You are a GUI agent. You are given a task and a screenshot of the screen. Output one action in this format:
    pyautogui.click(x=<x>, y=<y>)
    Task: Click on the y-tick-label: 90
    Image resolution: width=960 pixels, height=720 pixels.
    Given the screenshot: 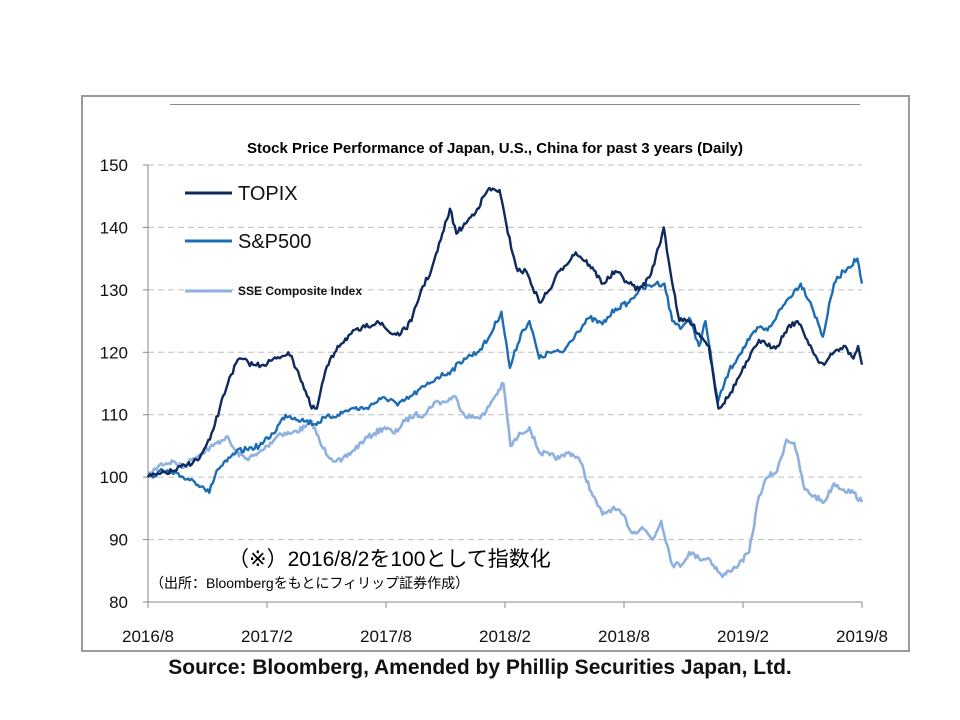 What is the action you would take?
    pyautogui.click(x=118, y=540)
    